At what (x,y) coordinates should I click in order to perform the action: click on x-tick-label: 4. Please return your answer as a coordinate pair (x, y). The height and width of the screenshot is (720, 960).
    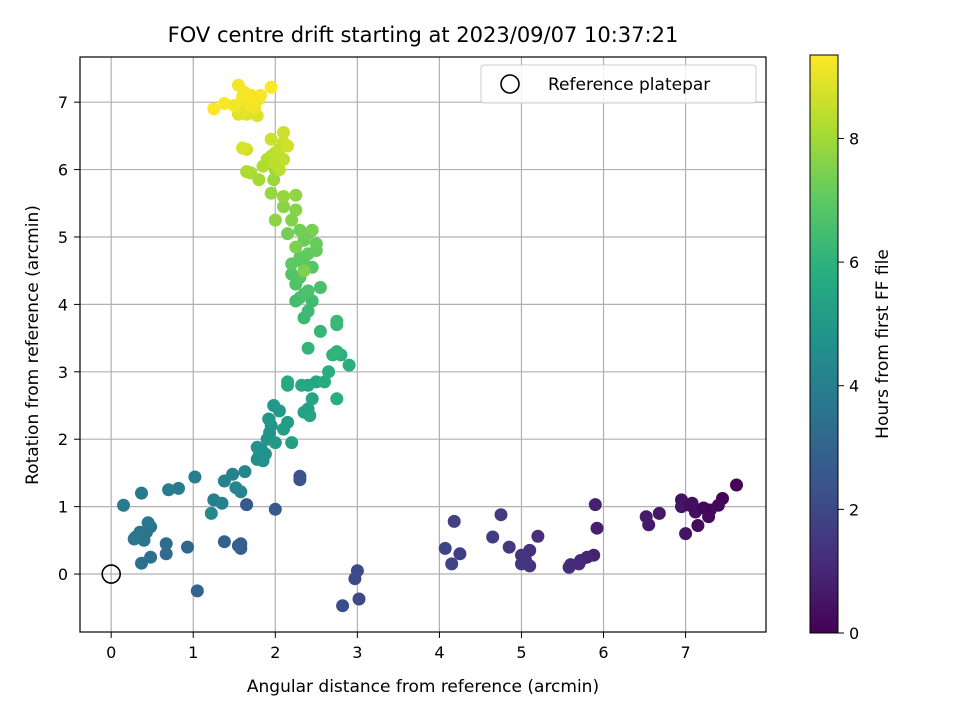
    Looking at the image, I should click on (439, 652).